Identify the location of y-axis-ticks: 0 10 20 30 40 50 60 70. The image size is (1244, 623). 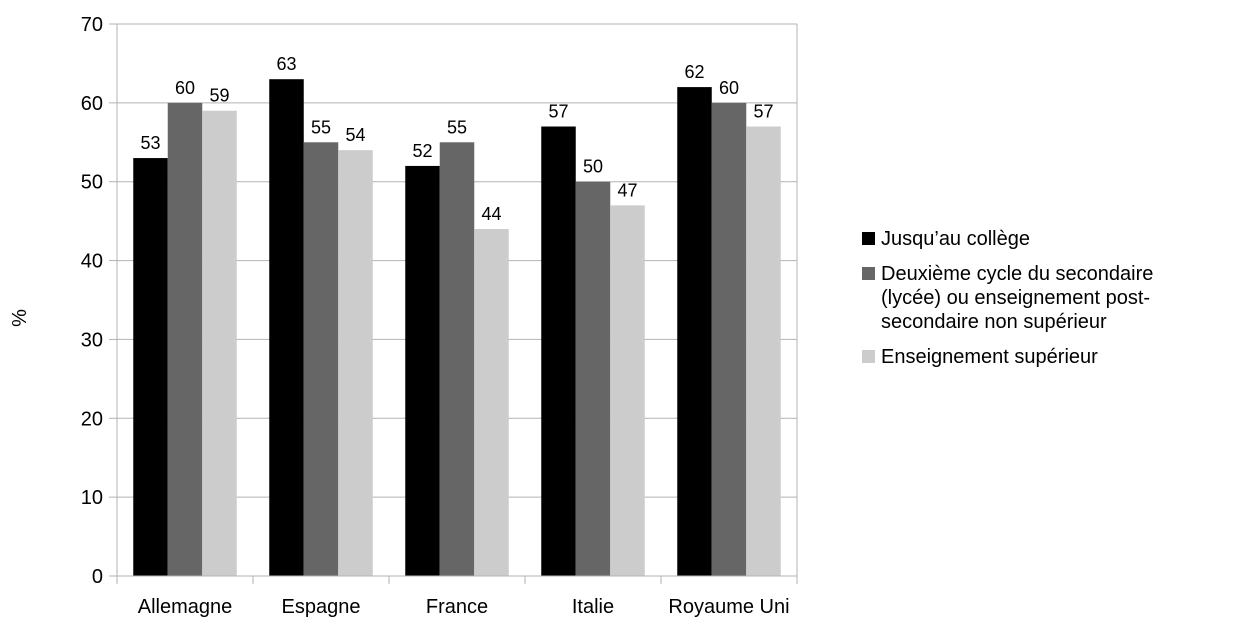
(99, 301).